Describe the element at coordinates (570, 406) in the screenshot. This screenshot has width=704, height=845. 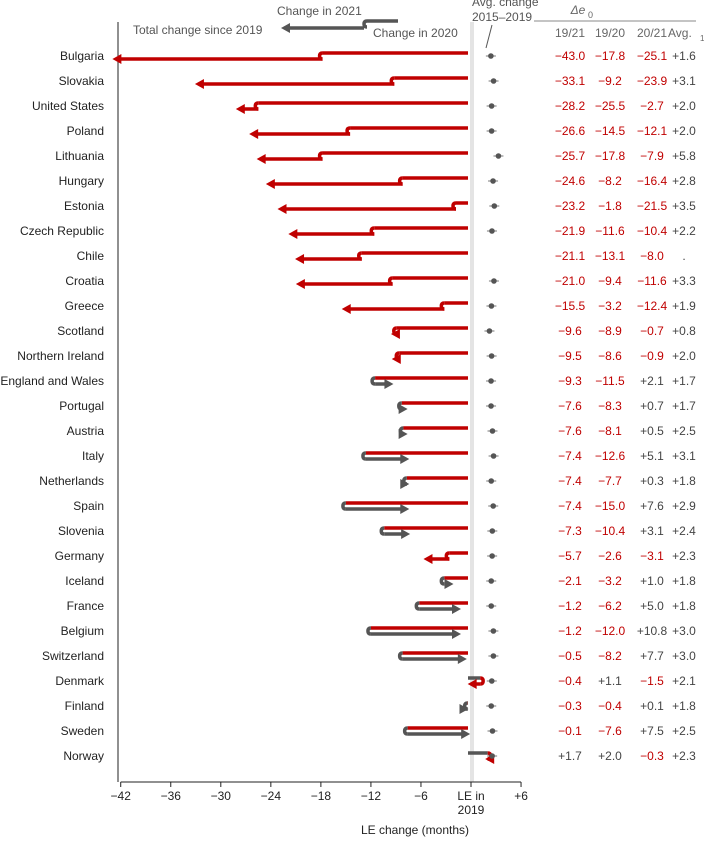
I see `table-cell: −7.6` at that location.